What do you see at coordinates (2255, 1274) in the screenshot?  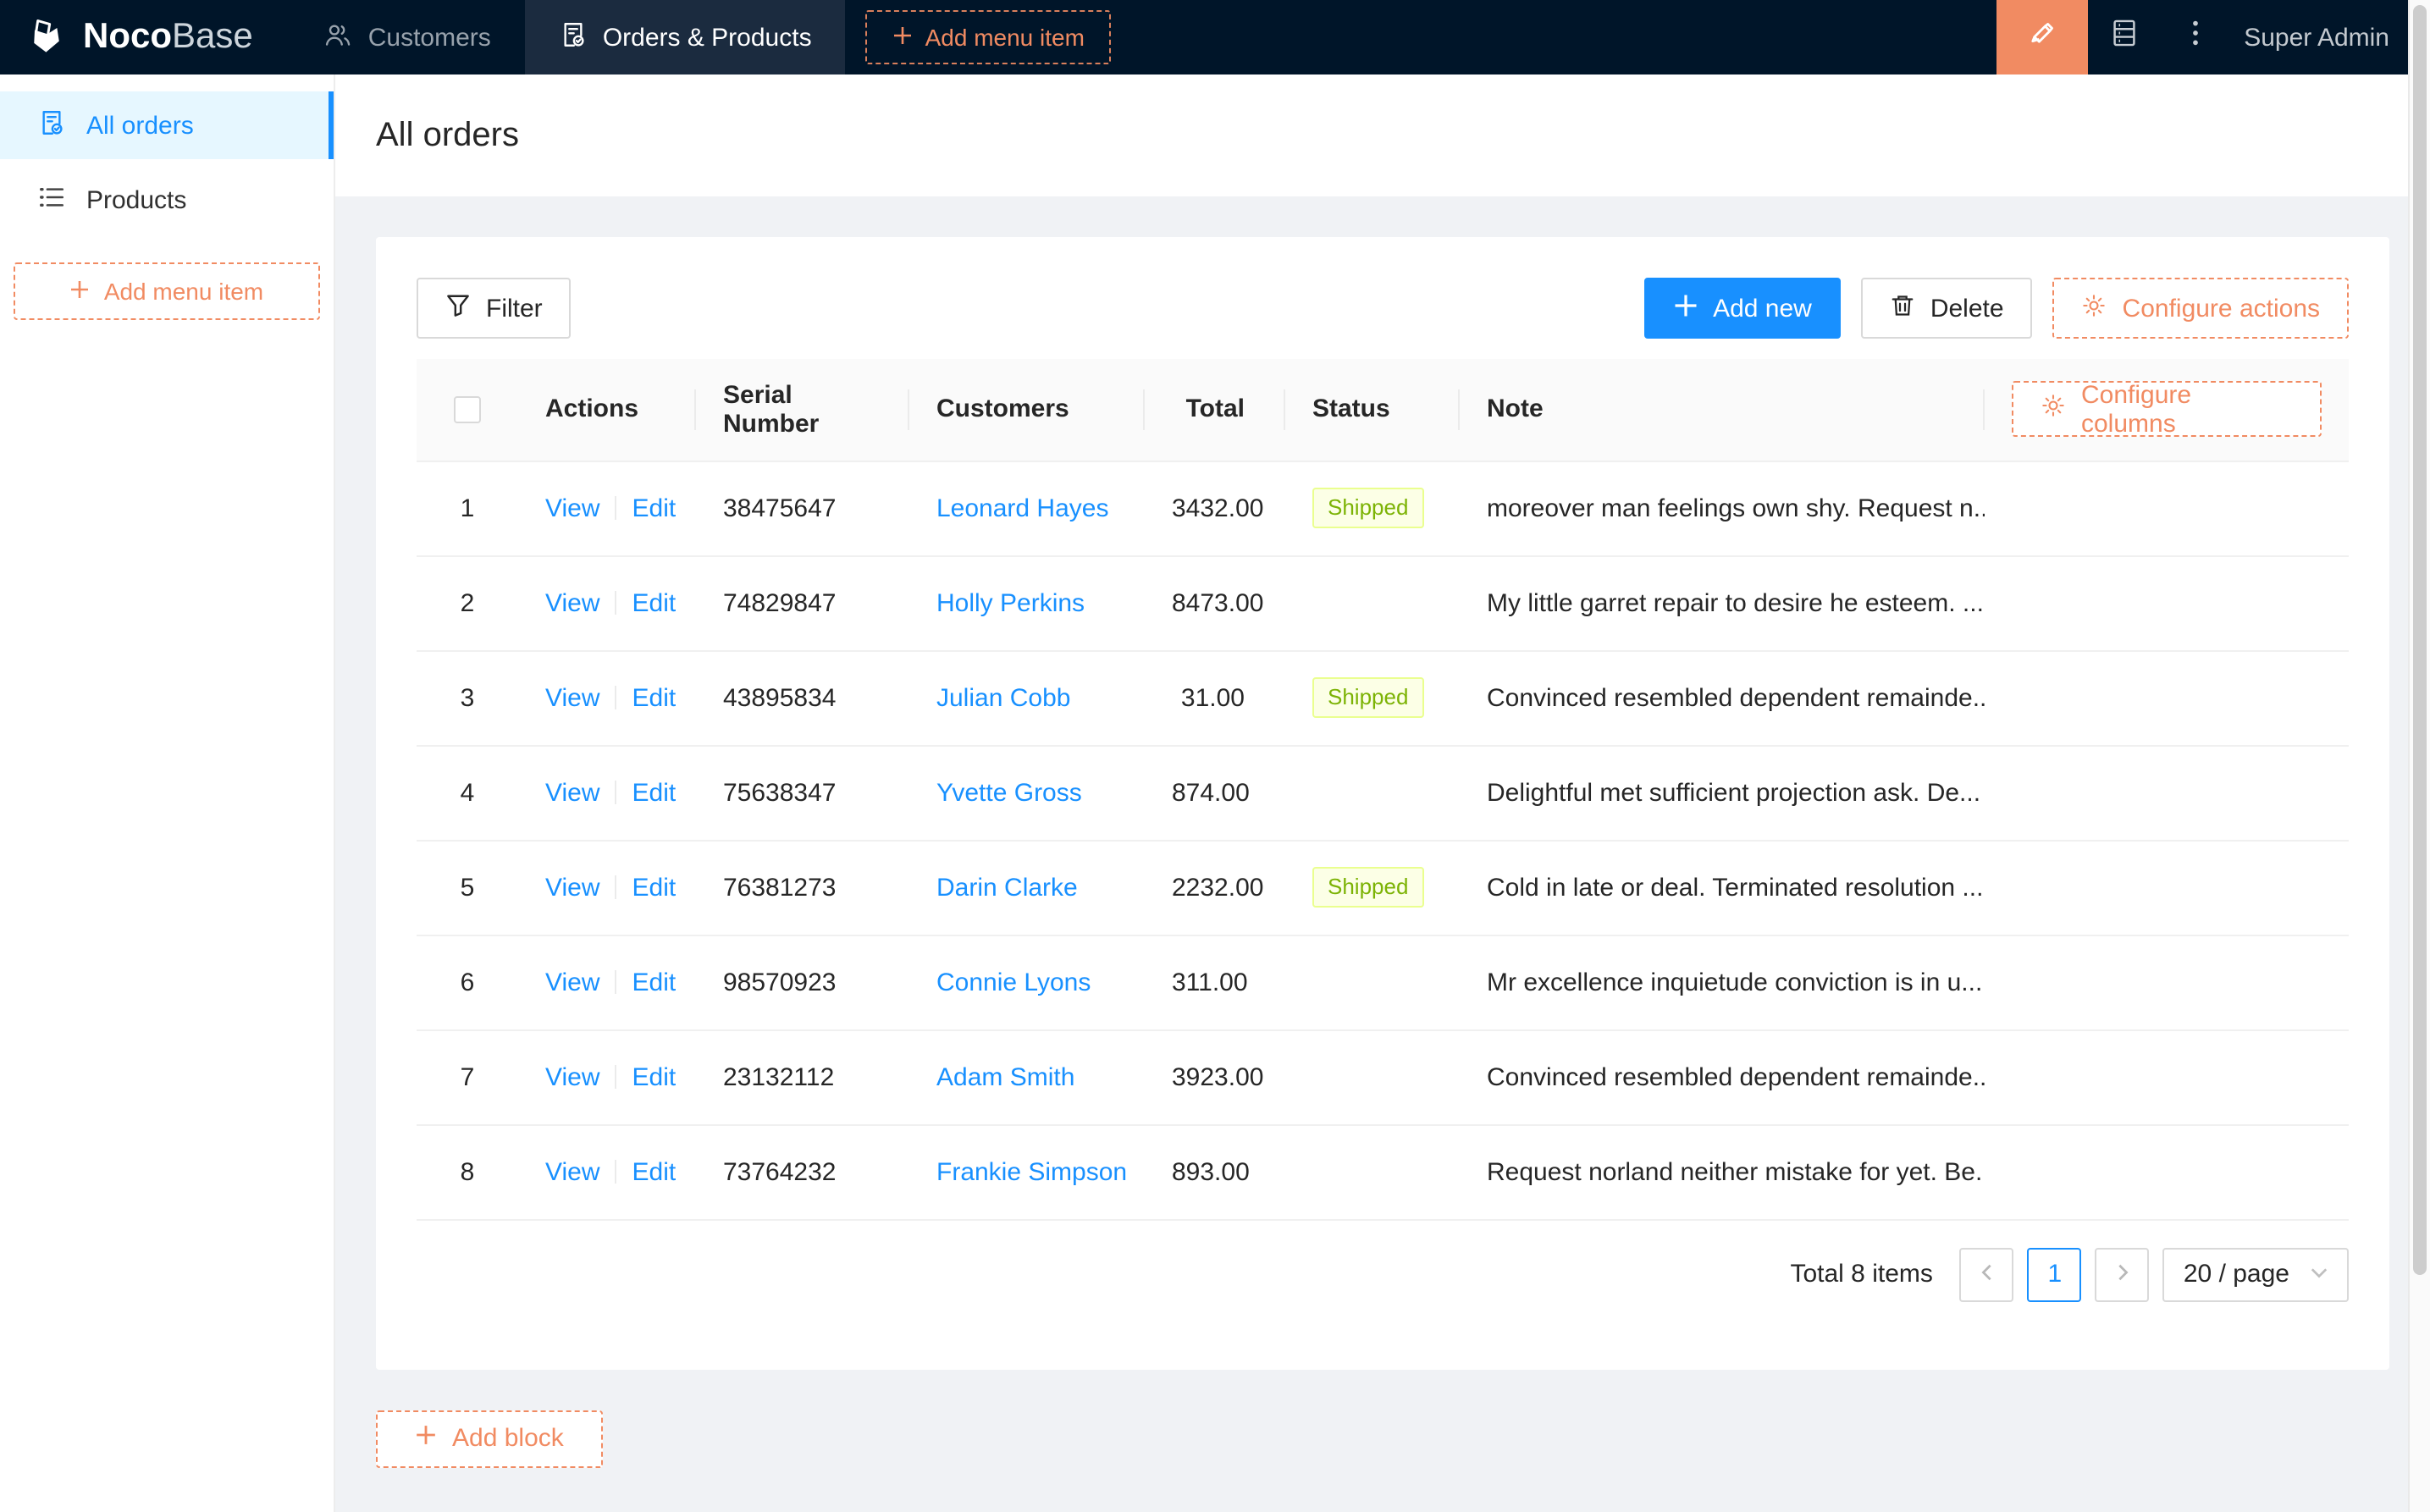 I see `page-size-select: 20 / page` at bounding box center [2255, 1274].